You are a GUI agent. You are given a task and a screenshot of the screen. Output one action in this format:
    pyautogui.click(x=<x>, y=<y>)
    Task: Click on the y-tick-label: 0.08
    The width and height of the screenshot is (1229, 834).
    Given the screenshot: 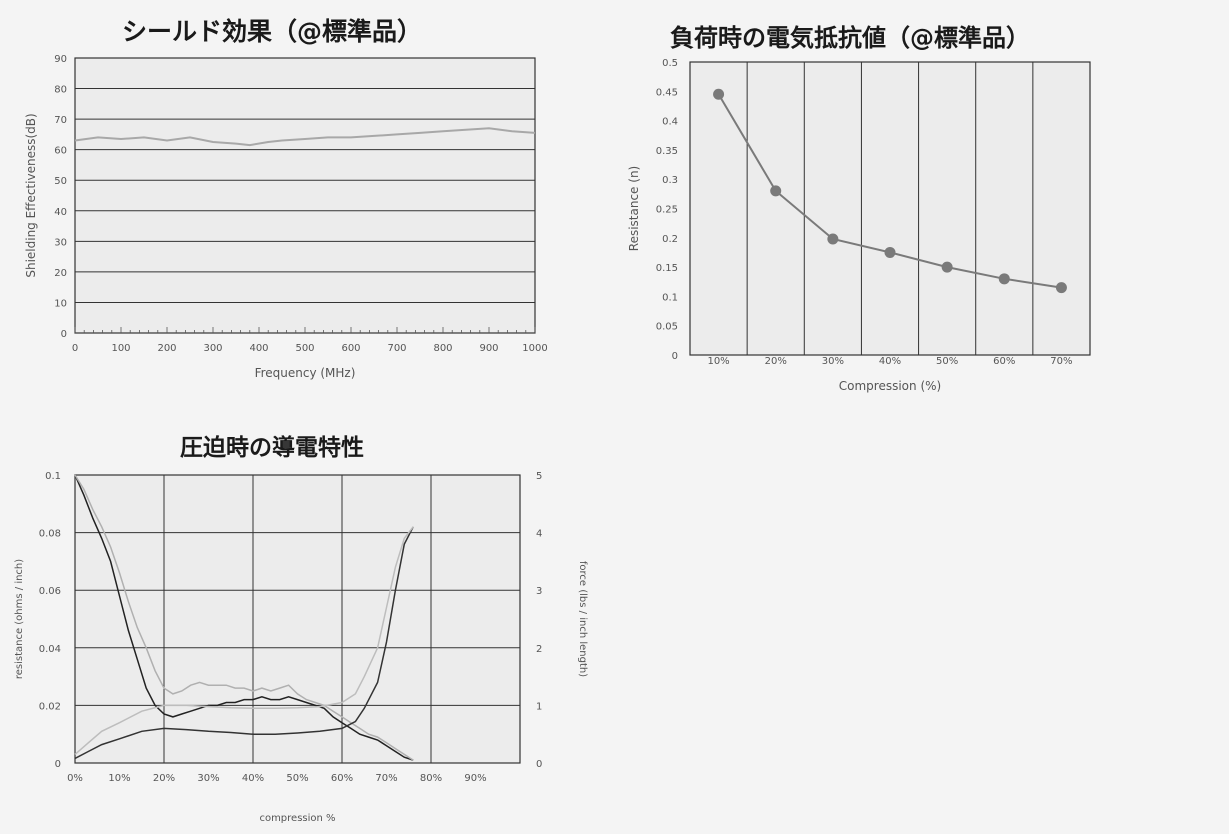 What is the action you would take?
    pyautogui.click(x=50, y=534)
    